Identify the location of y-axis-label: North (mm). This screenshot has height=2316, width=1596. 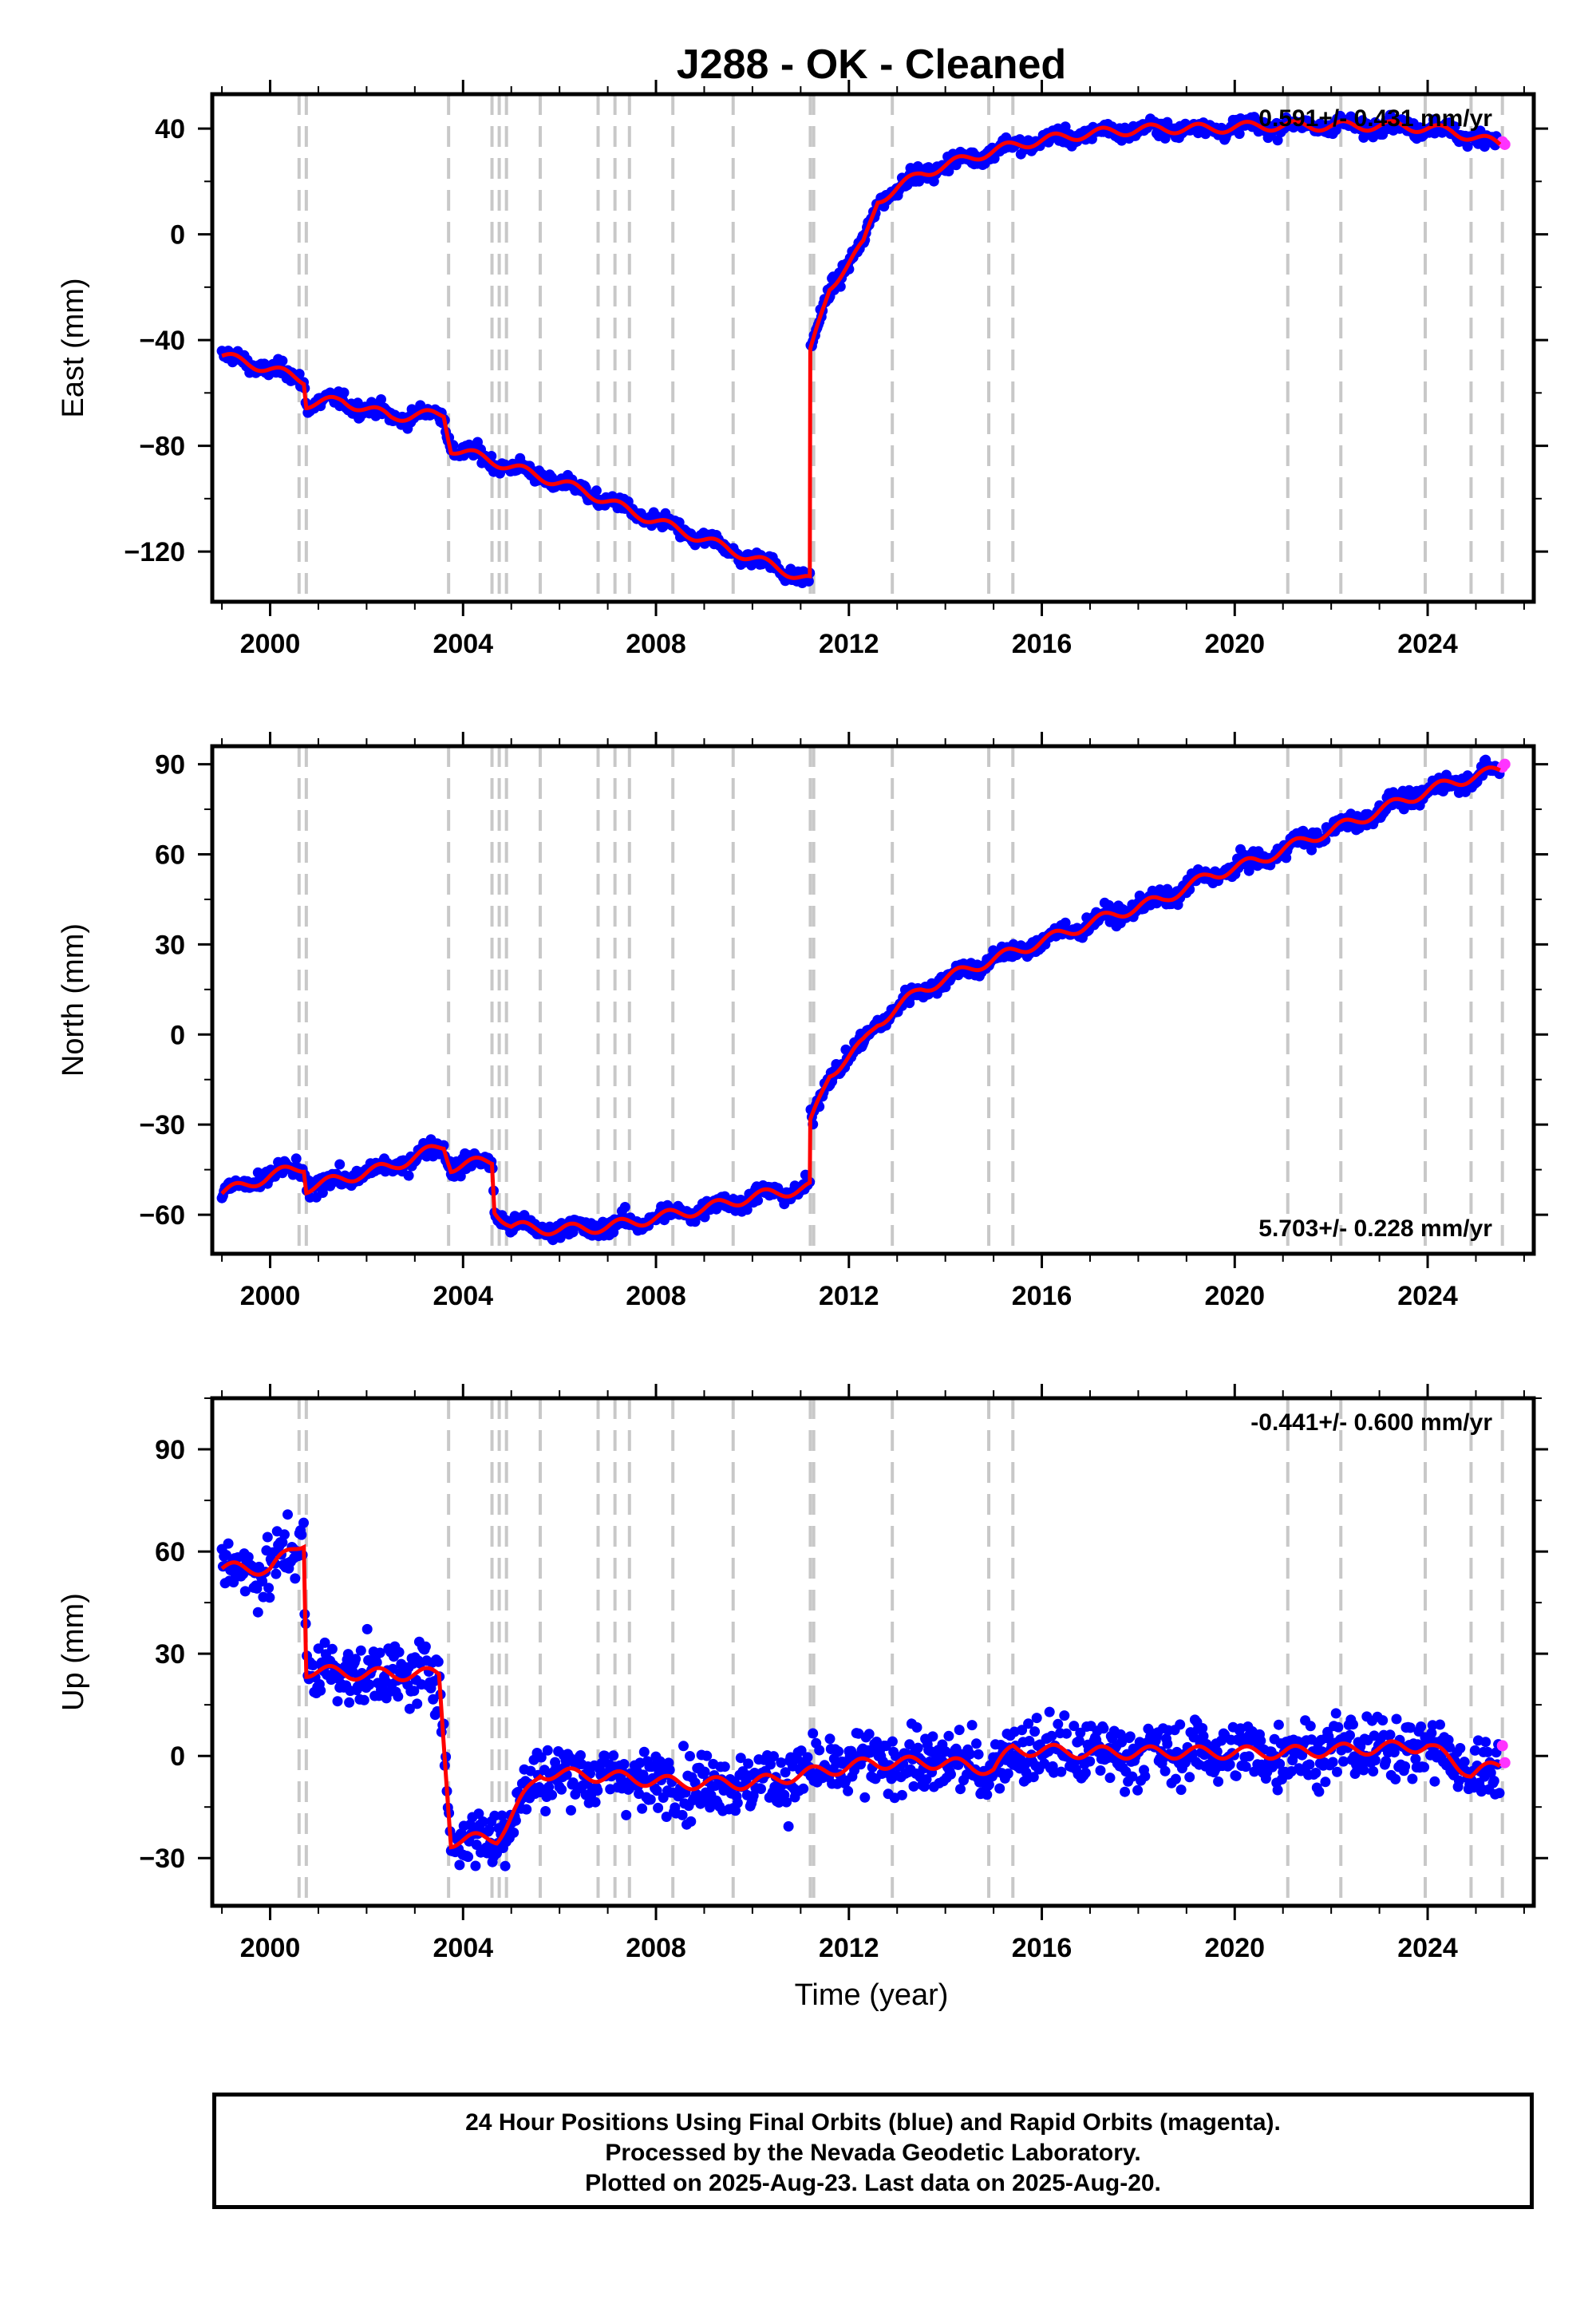
(73, 1000).